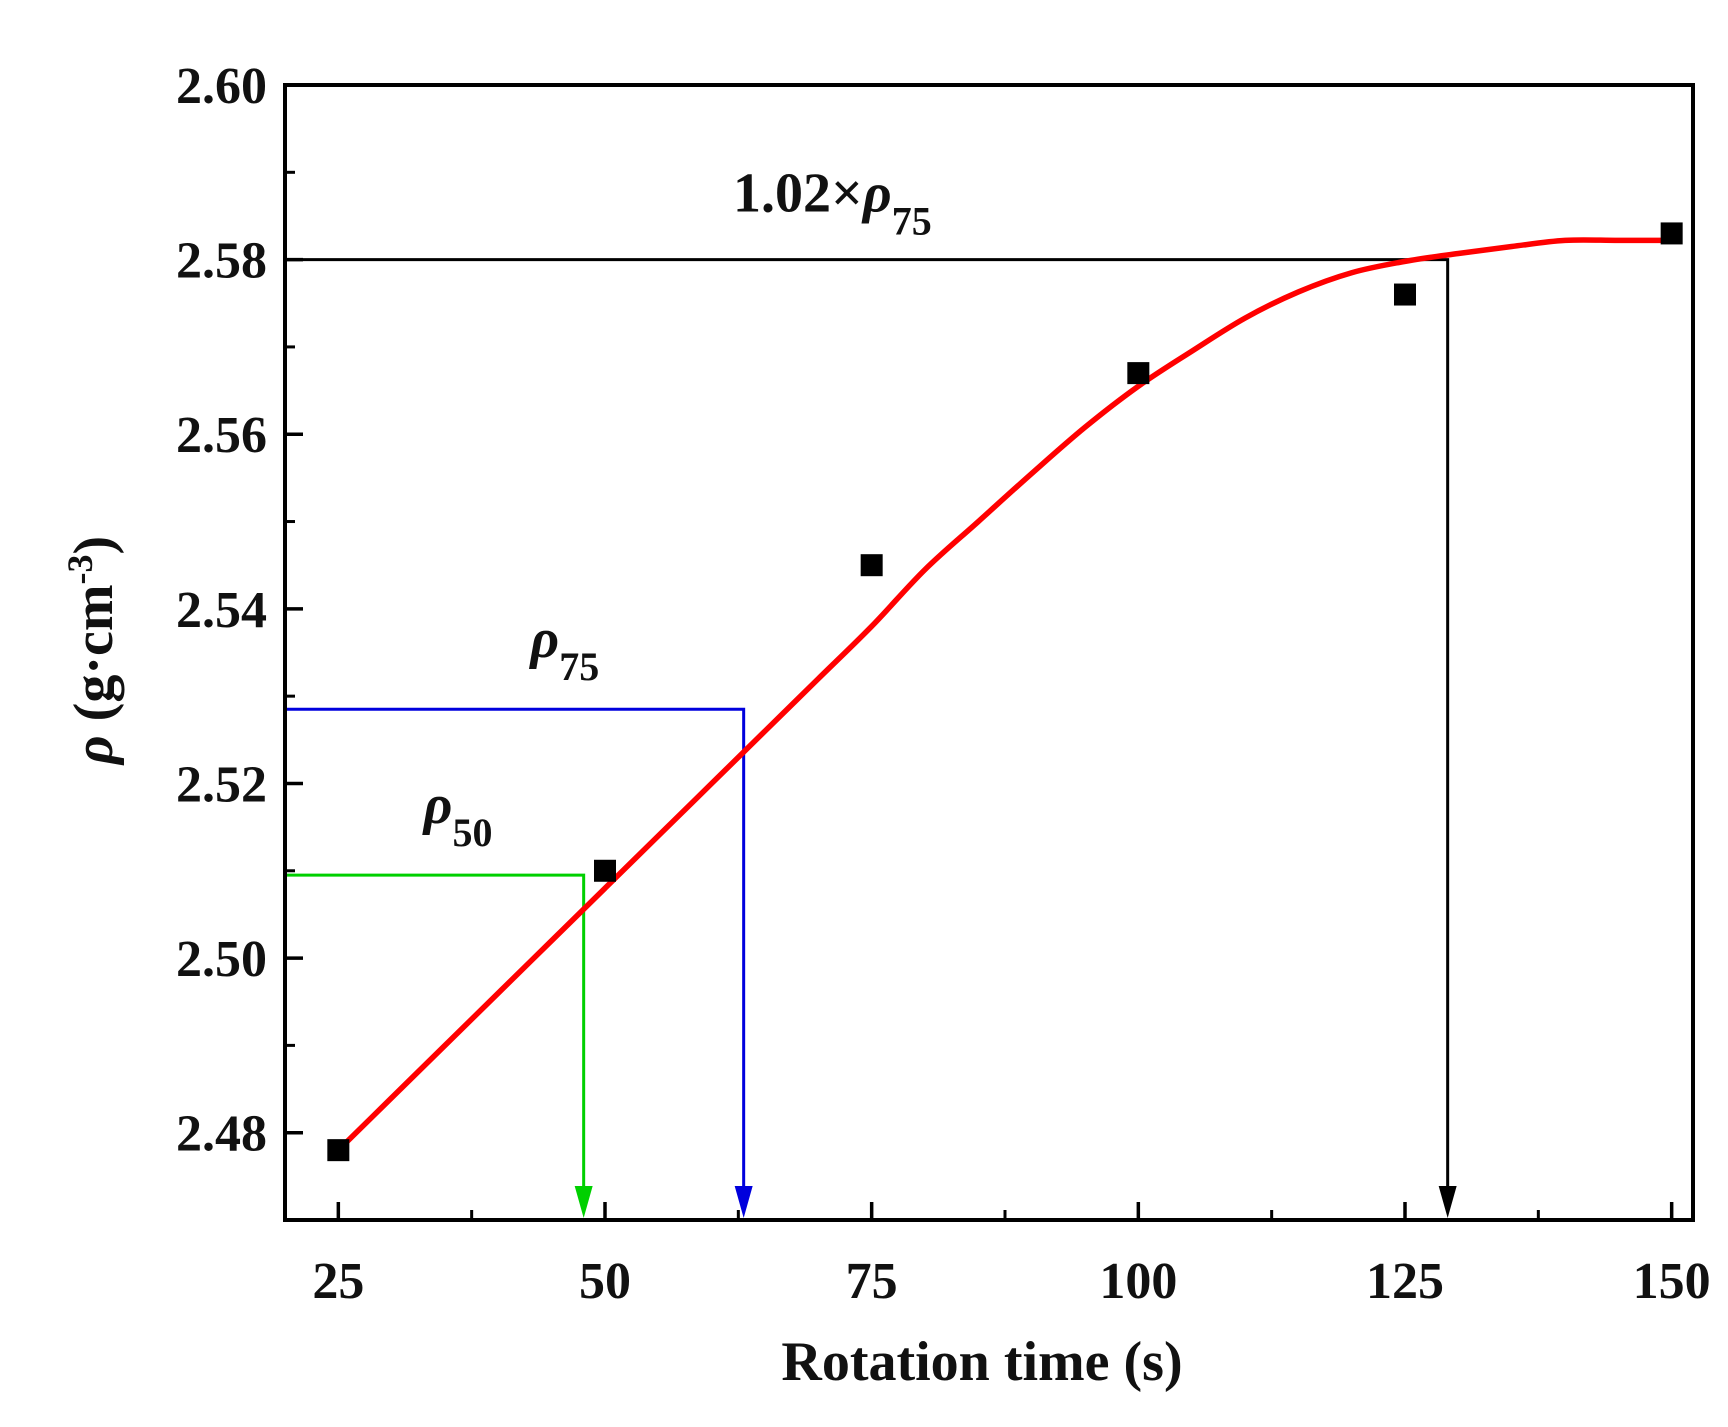 Image resolution: width=1728 pixels, height=1427 pixels. I want to click on rho50-guide-line, so click(435, 1032).